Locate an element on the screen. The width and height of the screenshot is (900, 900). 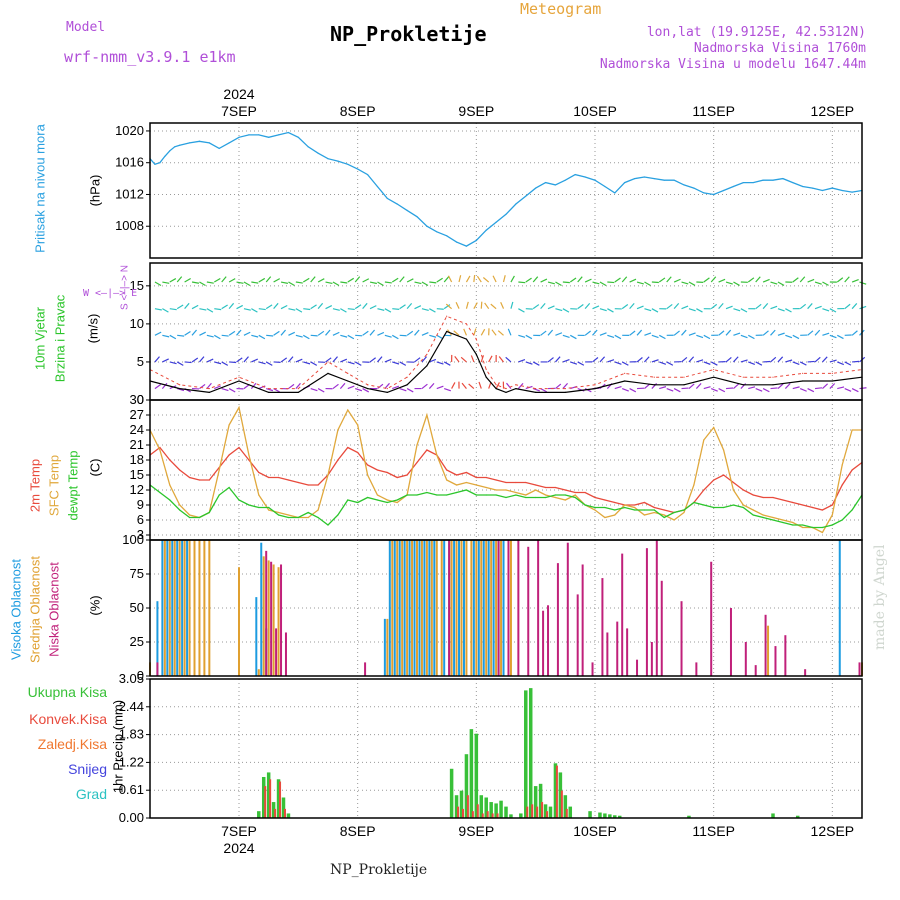
temperature-y-tick-label: 27 is located at coordinates (137, 414).